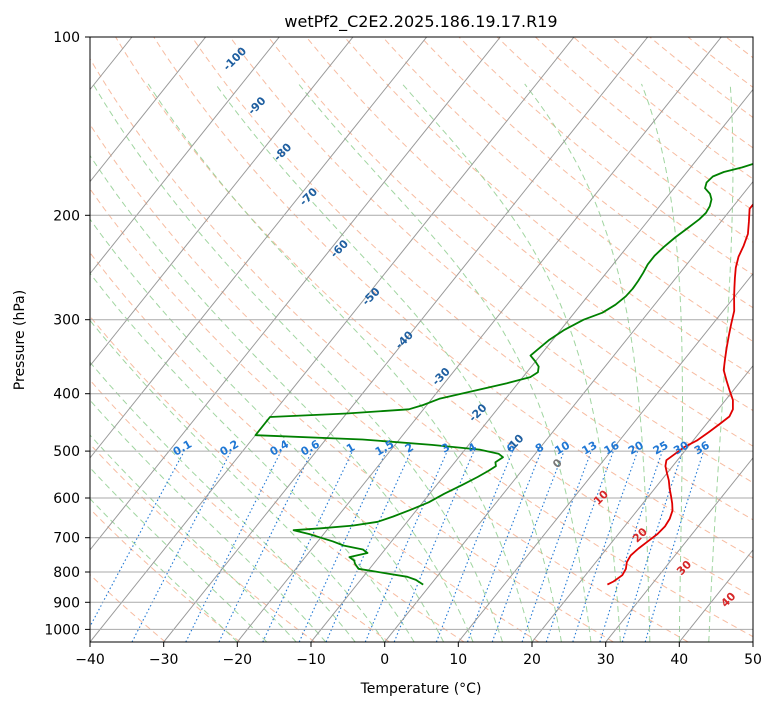  Describe the element at coordinates (384, 660) in the screenshot. I see `x-tick-label: 0` at that location.